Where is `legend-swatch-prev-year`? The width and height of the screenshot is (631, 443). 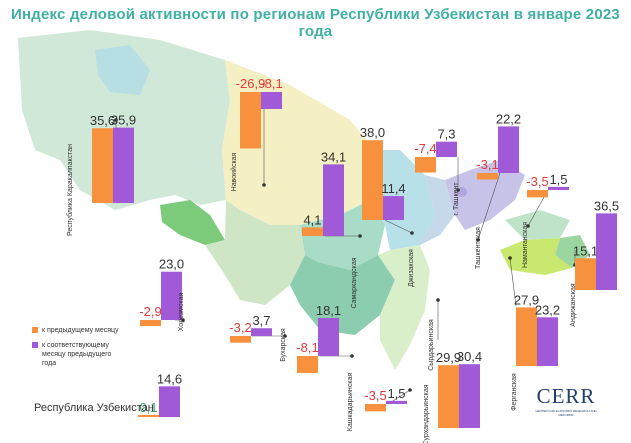
legend-swatch-prev-year is located at coordinates (35, 345).